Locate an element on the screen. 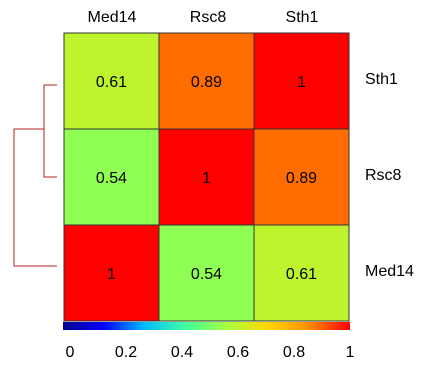 This screenshot has width=434, height=365. row-label: Rsc8 is located at coordinates (383, 175).